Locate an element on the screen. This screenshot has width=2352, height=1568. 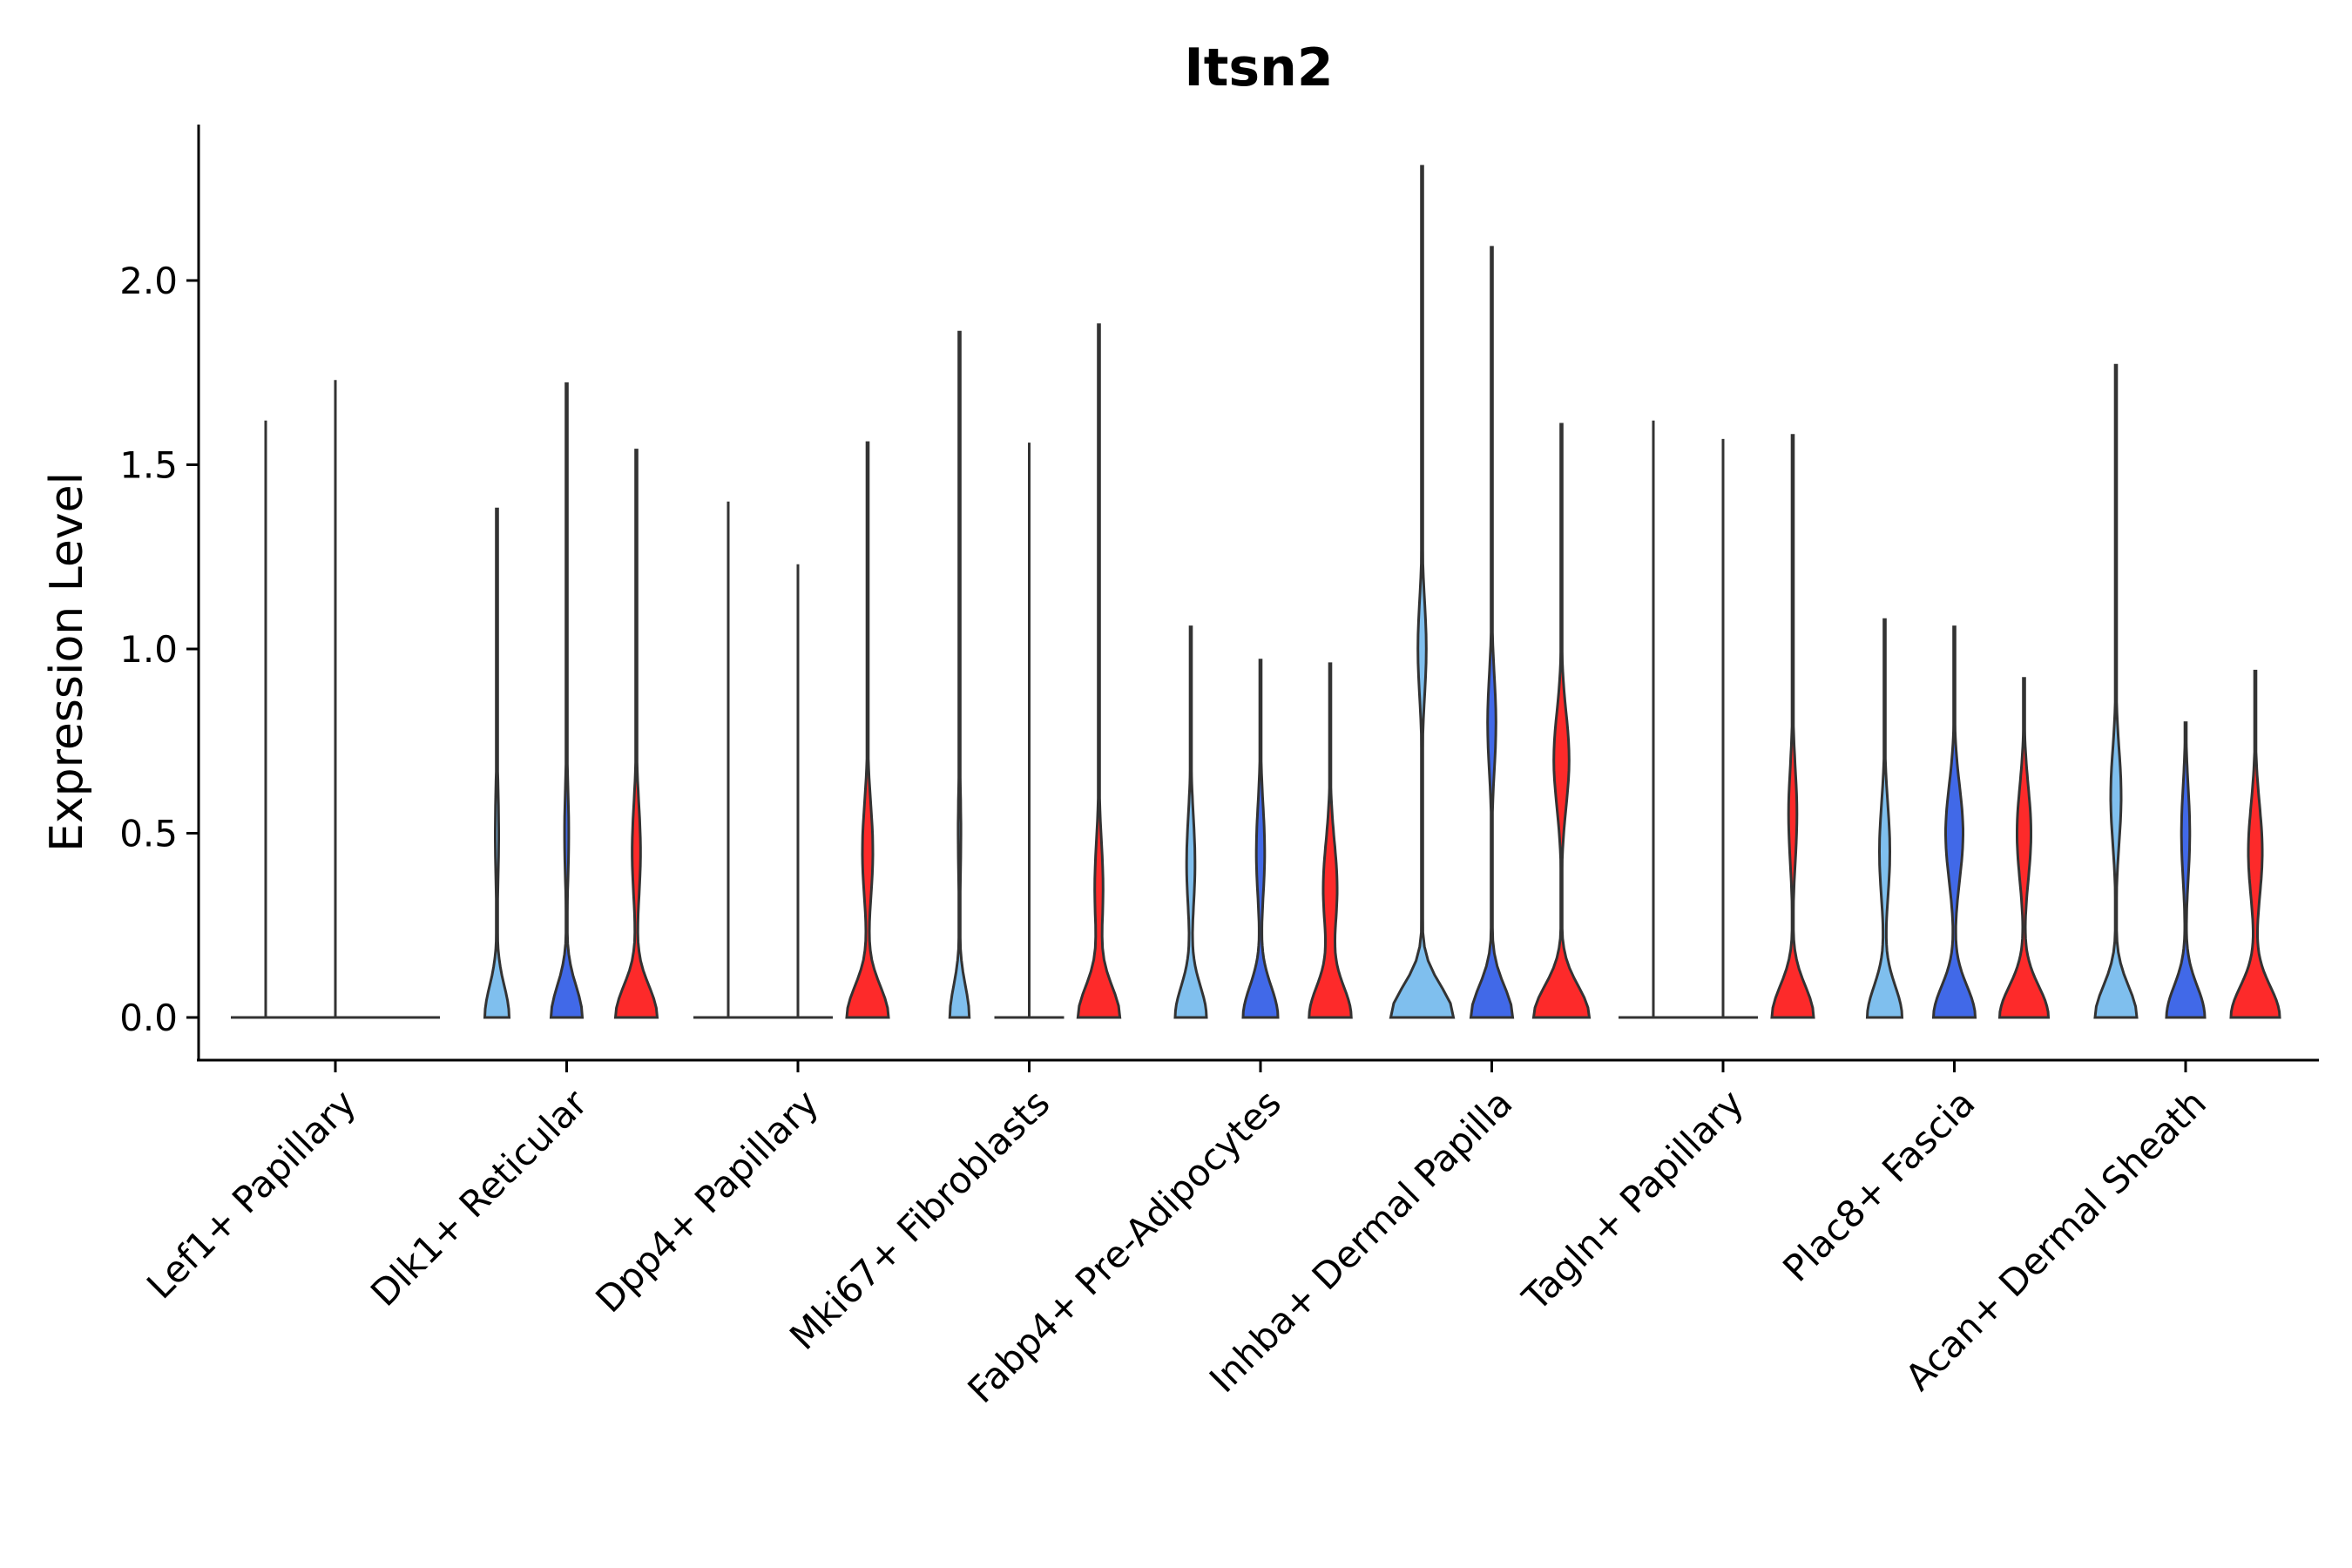
x-tick-label: Tagln+ Papillary is located at coordinates (1633, 1200).